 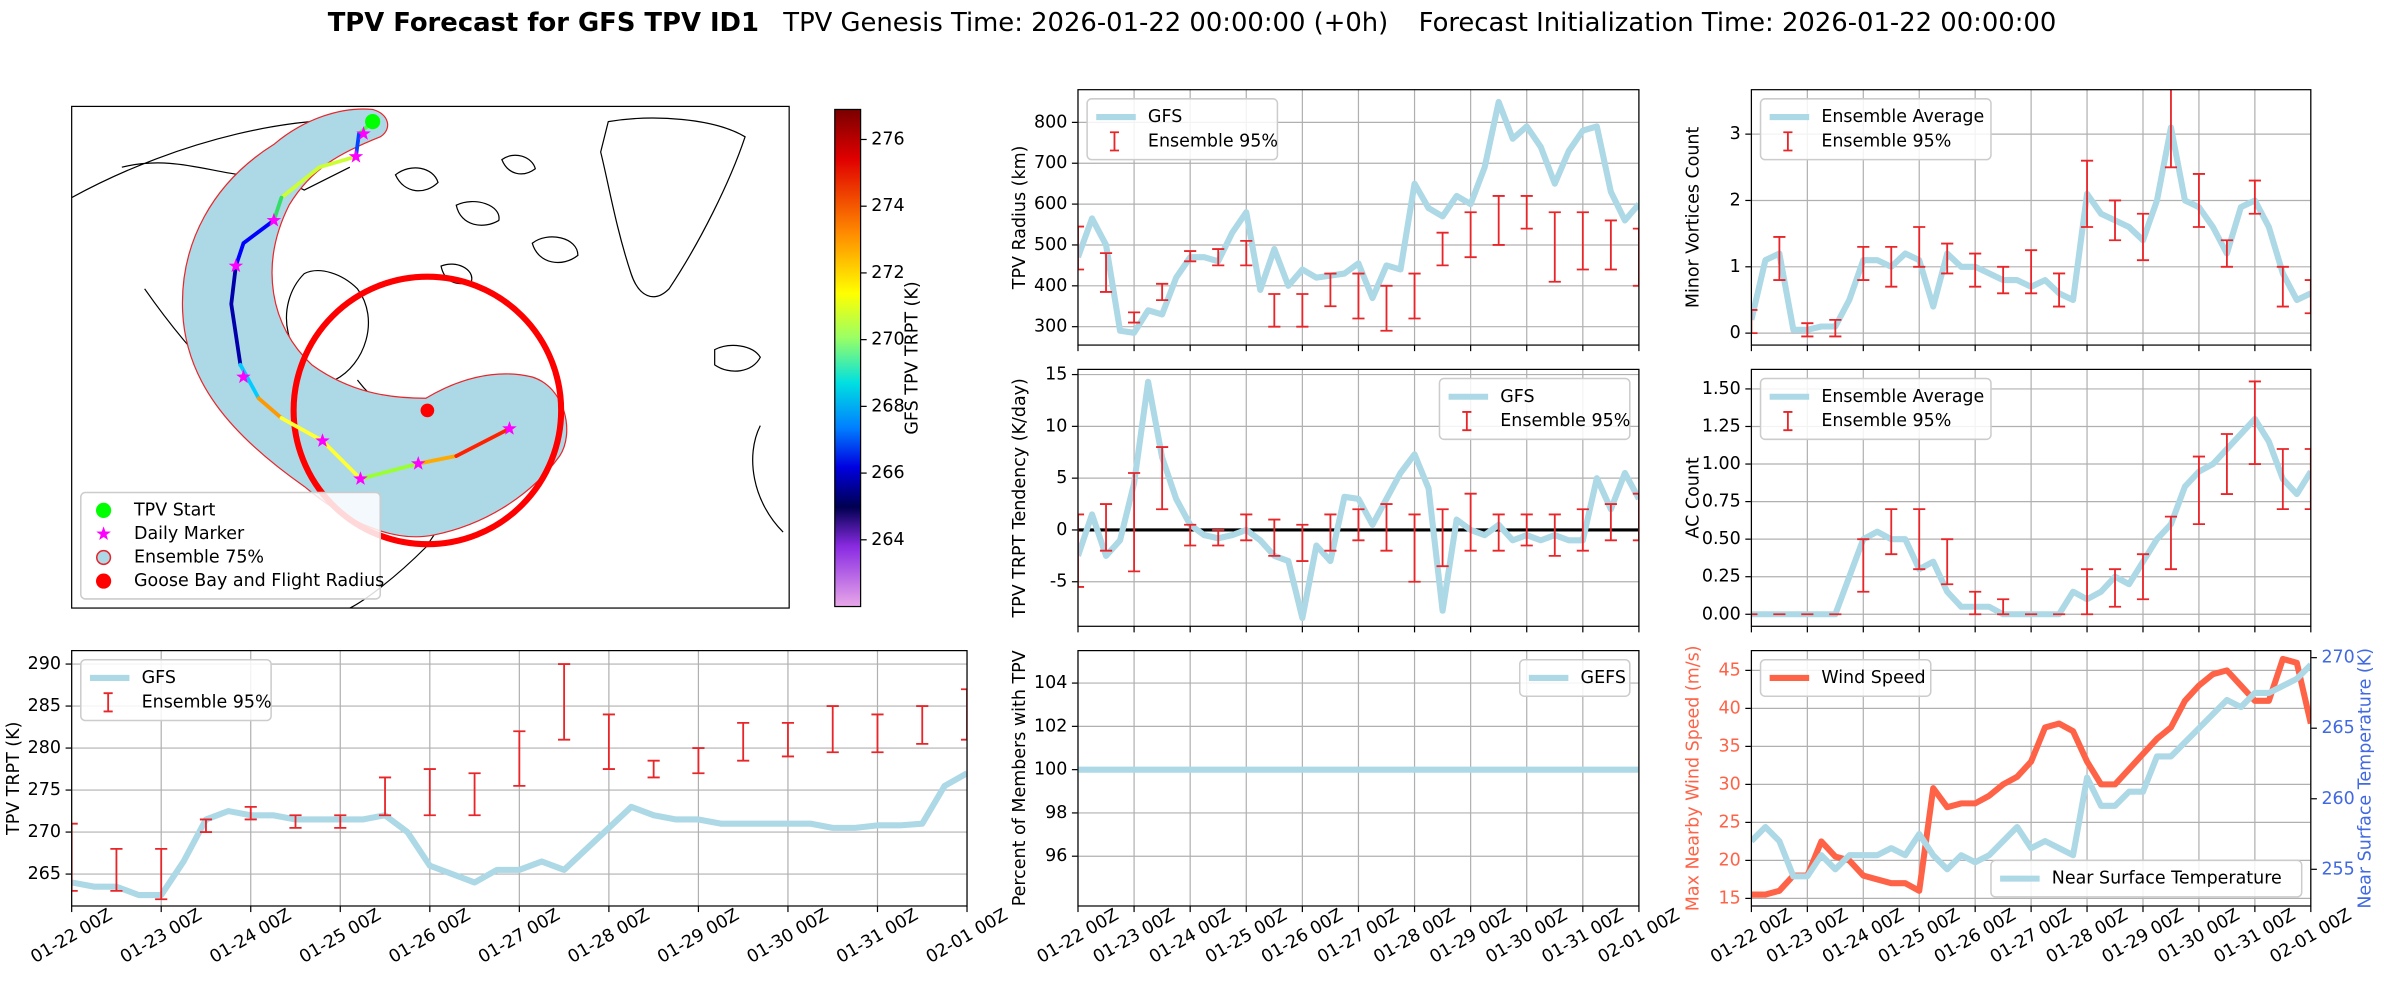 I want to click on colorbar-tick-label: 276, so click(x=887, y=139).